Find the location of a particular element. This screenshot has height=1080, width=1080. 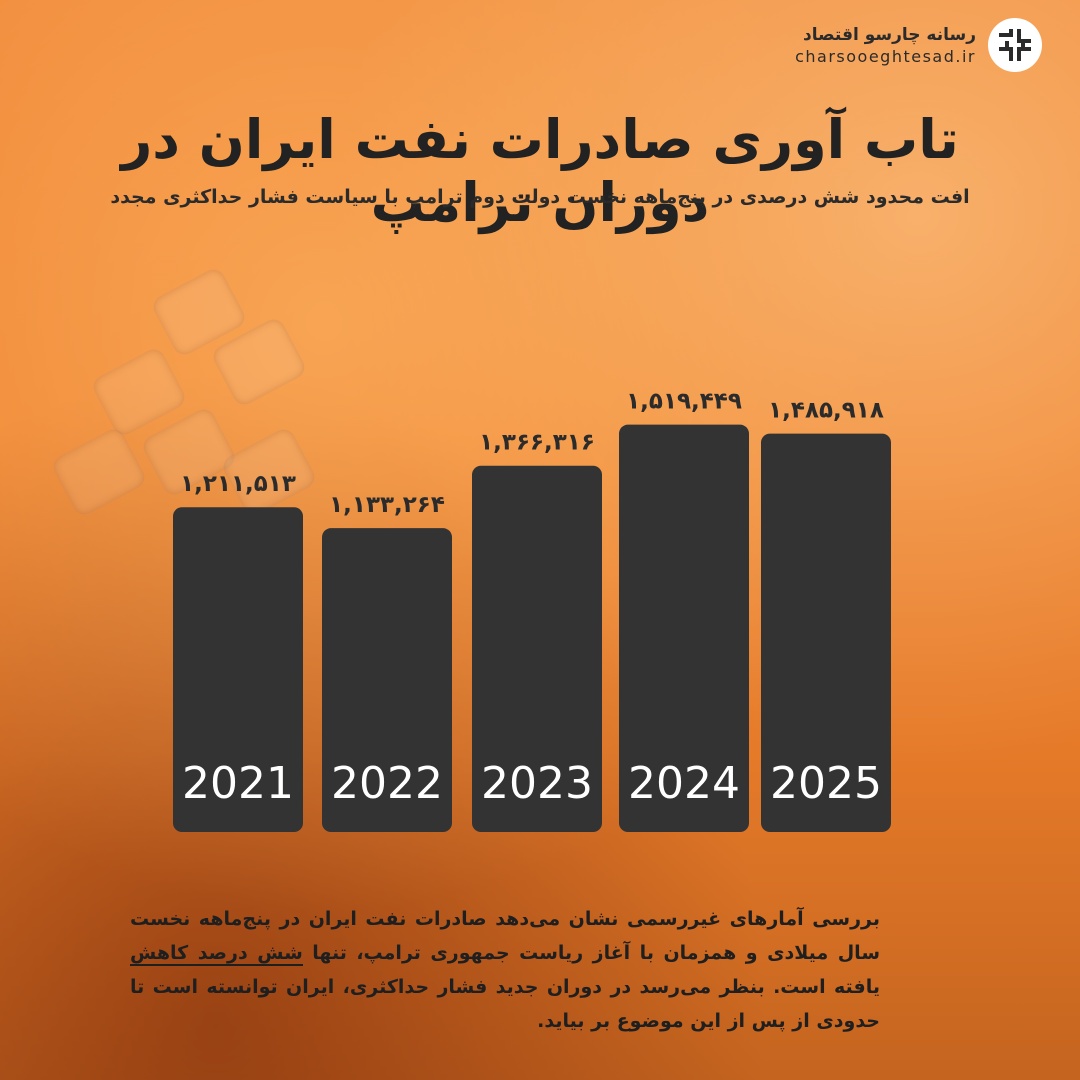

brand-text: رسانه چارسو اقتصاد charsooeghtesad.ir is located at coordinates (885, 45).